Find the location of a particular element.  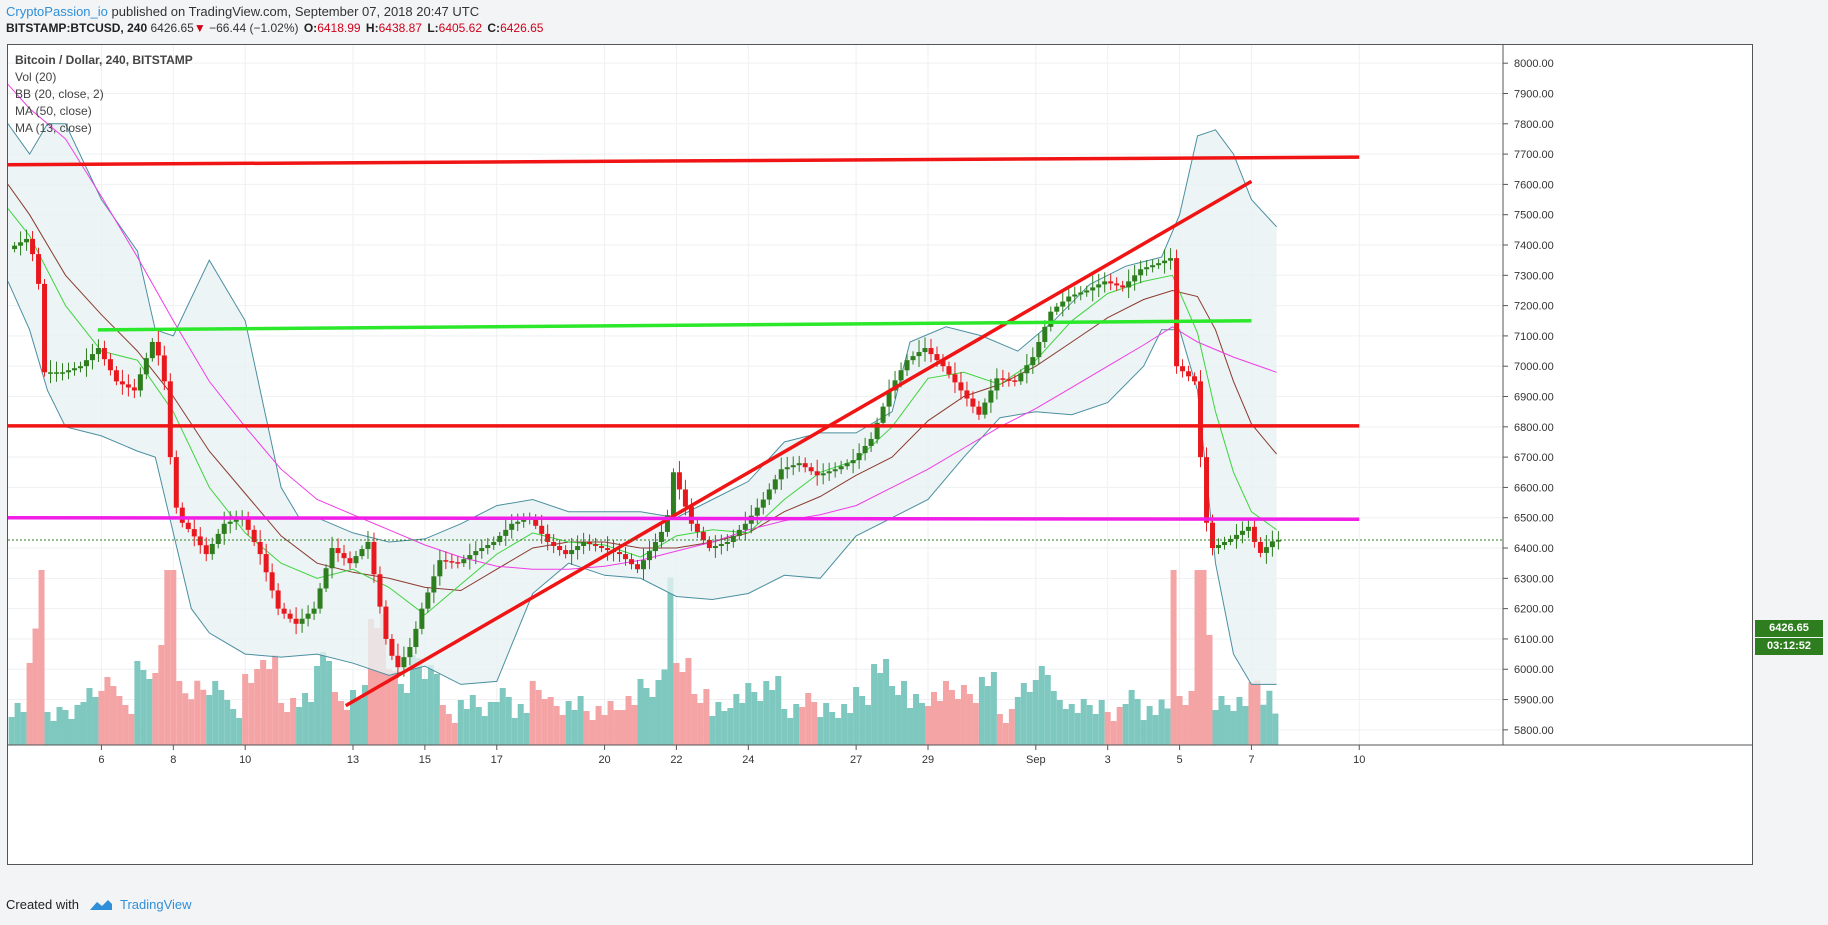

tradingview-link: TradingView is located at coordinates (156, 904).